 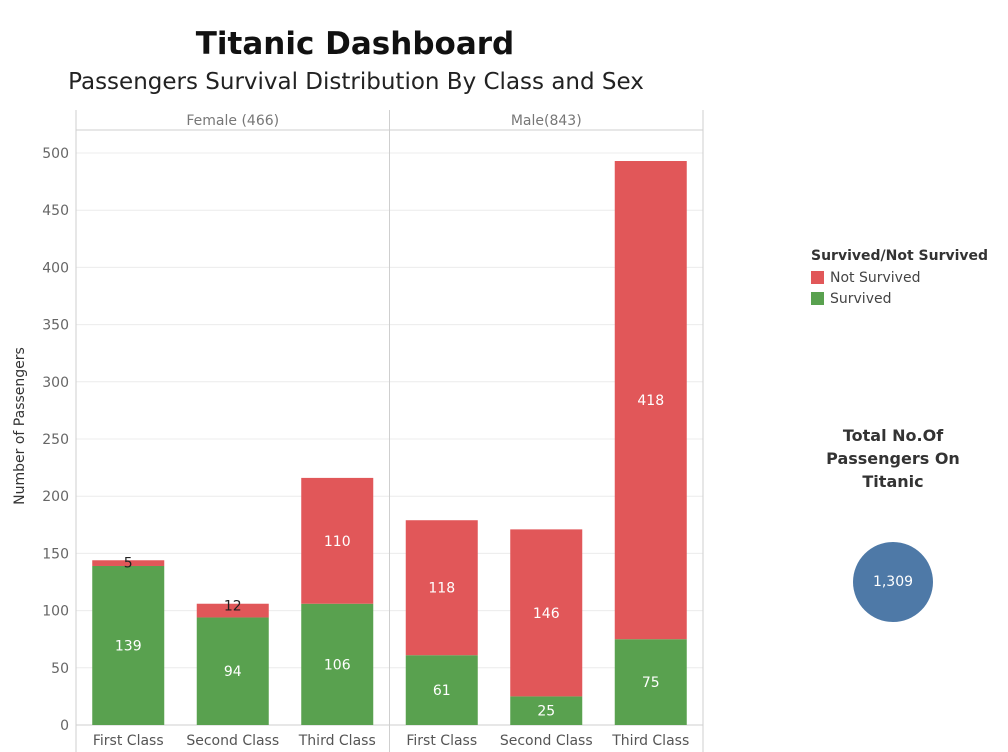 What do you see at coordinates (64, 726) in the screenshot?
I see `y-tick-label: 0` at bounding box center [64, 726].